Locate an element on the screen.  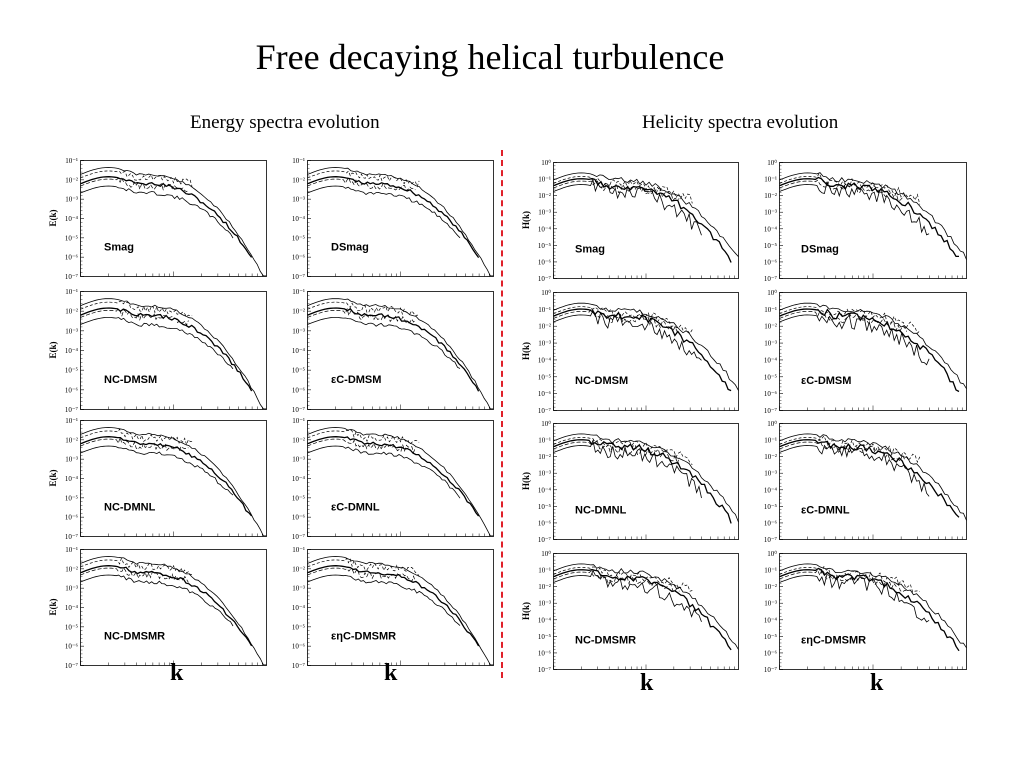
y-axis-label: H(k) is located at coordinates (526, 481).